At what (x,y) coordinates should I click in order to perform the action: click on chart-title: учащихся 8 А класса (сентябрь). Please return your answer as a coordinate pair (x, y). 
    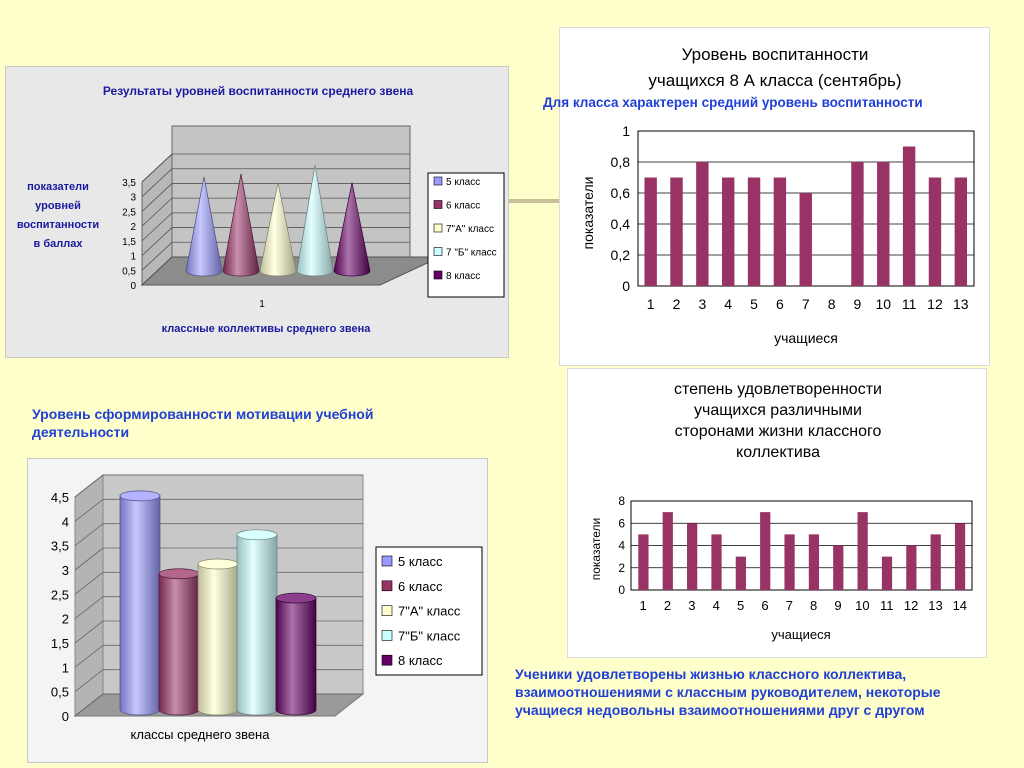
    Looking at the image, I should click on (774, 80).